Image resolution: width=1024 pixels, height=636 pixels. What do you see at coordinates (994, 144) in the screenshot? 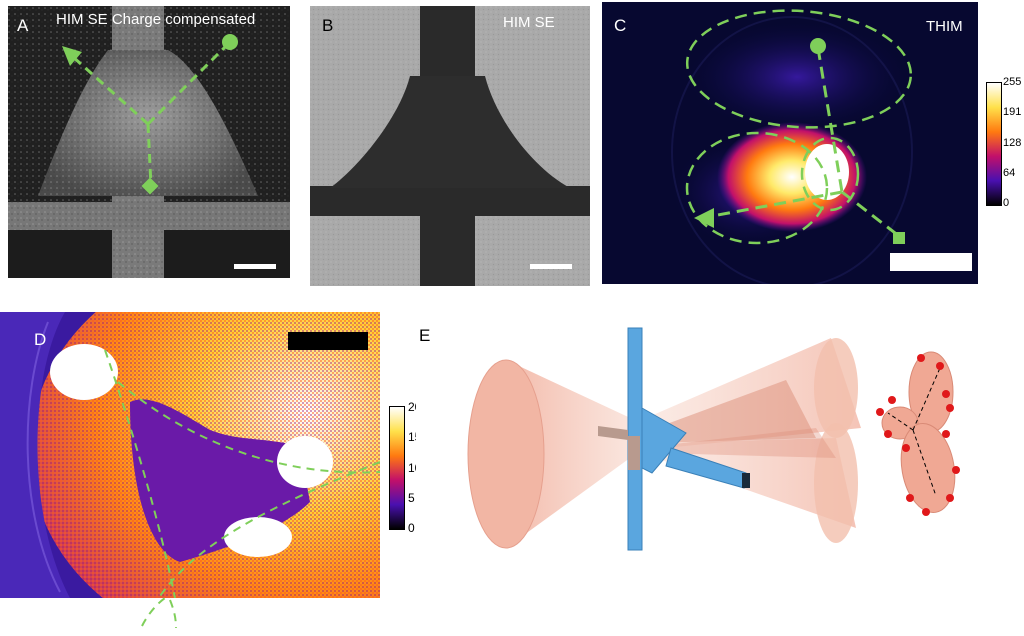
I see `panel-c-colorbar-frame` at bounding box center [994, 144].